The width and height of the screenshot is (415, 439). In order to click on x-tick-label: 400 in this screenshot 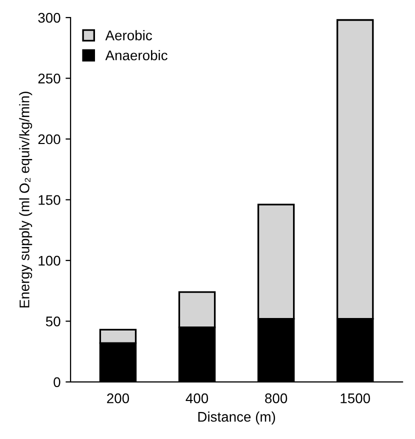, I will do `click(197, 398)`.